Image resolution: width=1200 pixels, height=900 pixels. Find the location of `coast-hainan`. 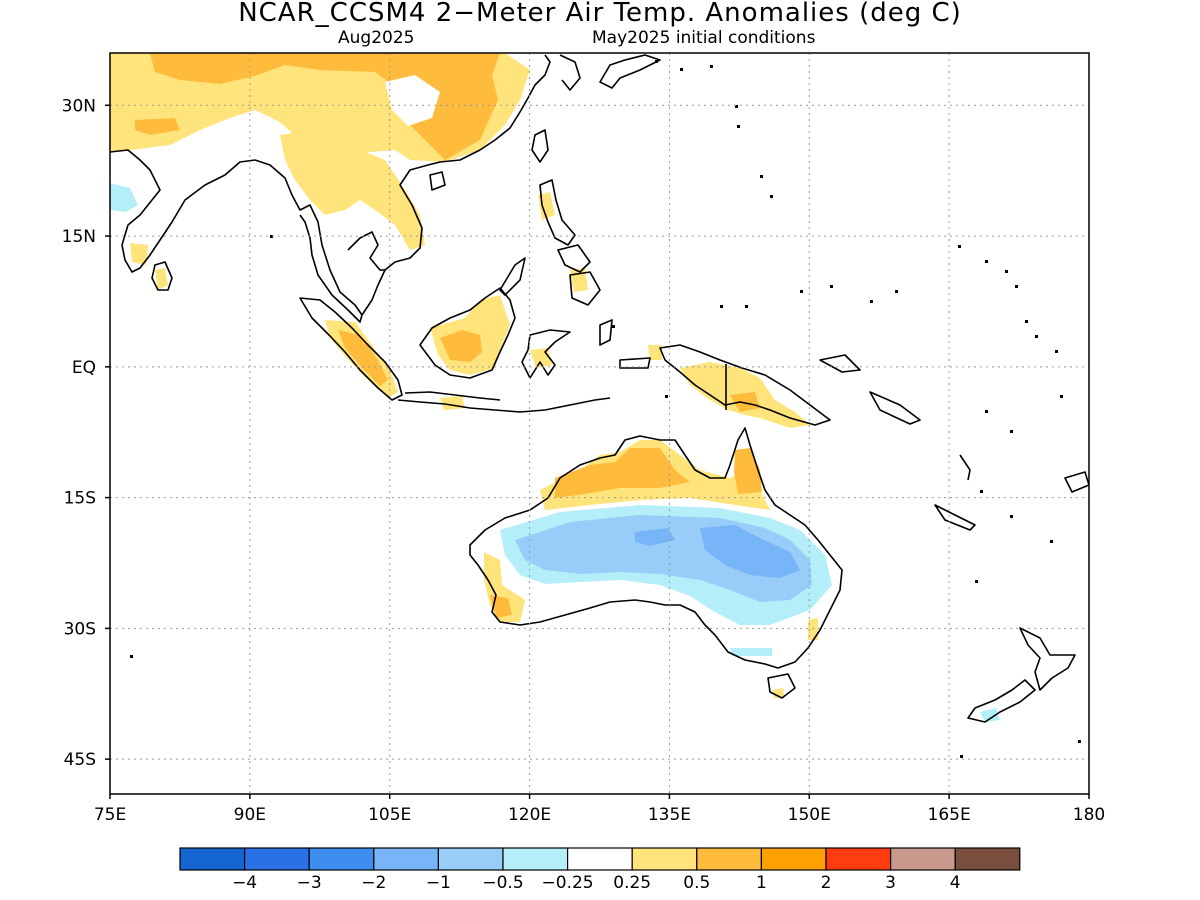

coast-hainan is located at coordinates (437, 181).